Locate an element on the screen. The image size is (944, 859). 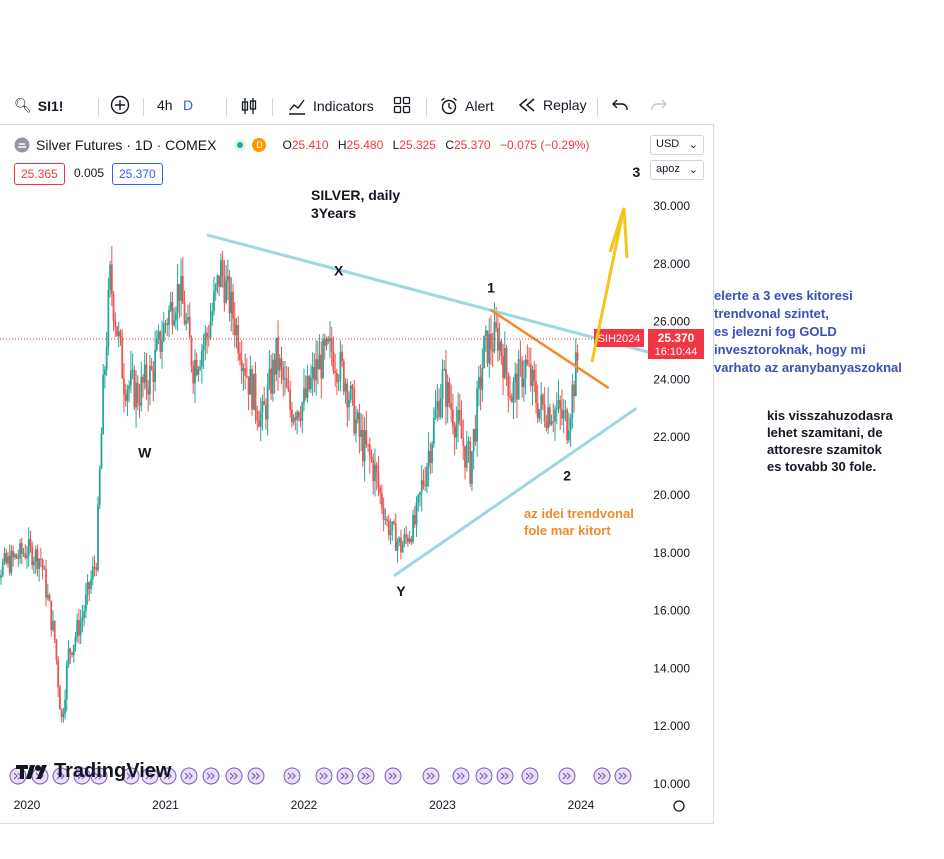
symbol-title: Silver Futures · 1D · COMEX is located at coordinates (126, 145).